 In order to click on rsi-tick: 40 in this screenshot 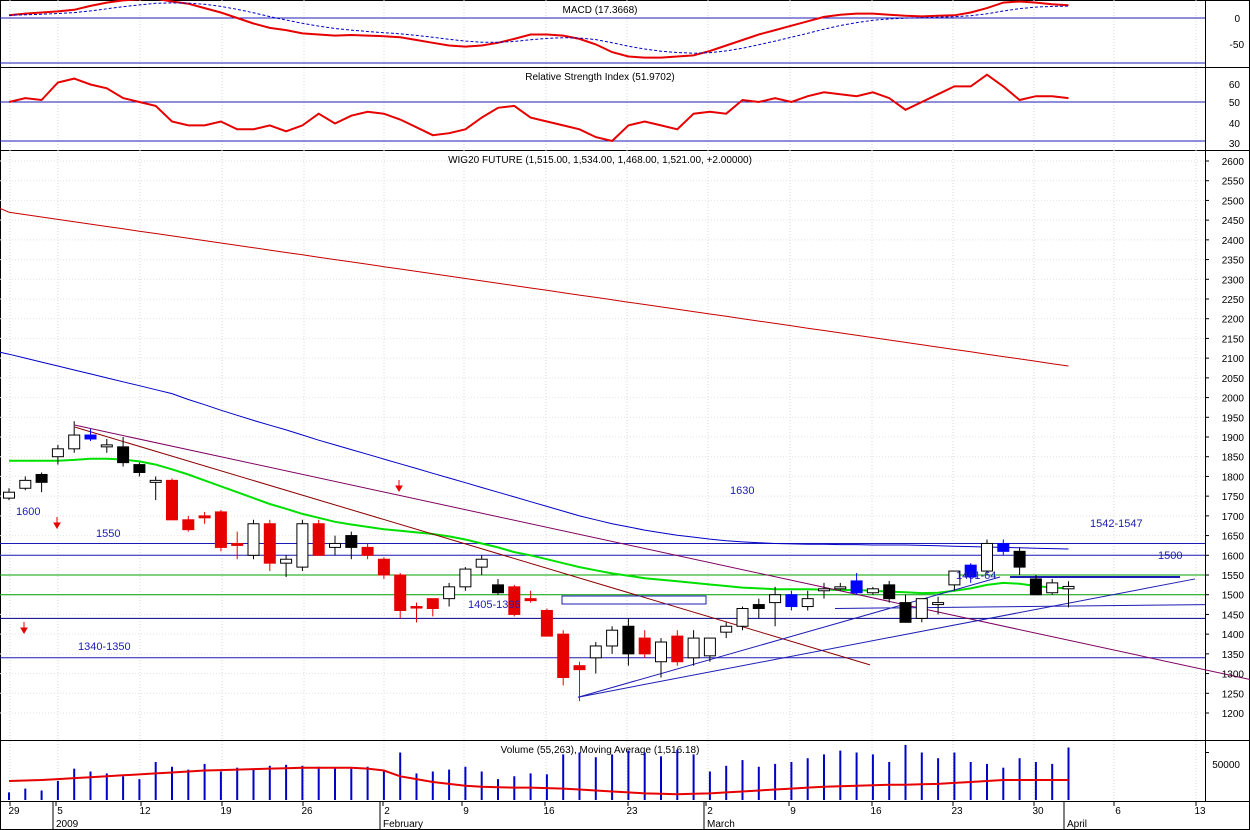, I will do `click(1235, 124)`.